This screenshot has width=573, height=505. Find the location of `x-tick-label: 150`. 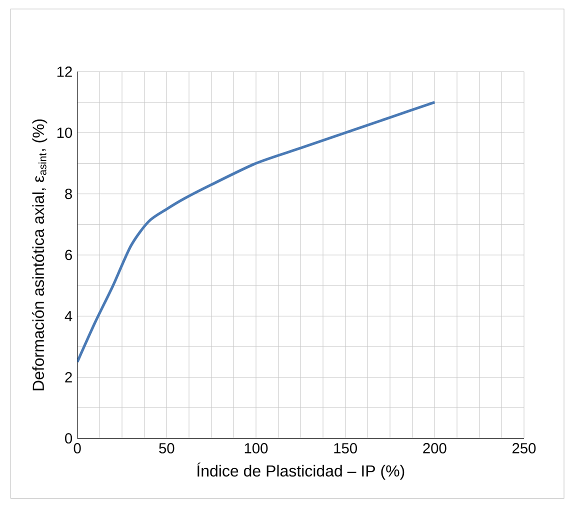

x-tick-label: 150 is located at coordinates (345, 448).